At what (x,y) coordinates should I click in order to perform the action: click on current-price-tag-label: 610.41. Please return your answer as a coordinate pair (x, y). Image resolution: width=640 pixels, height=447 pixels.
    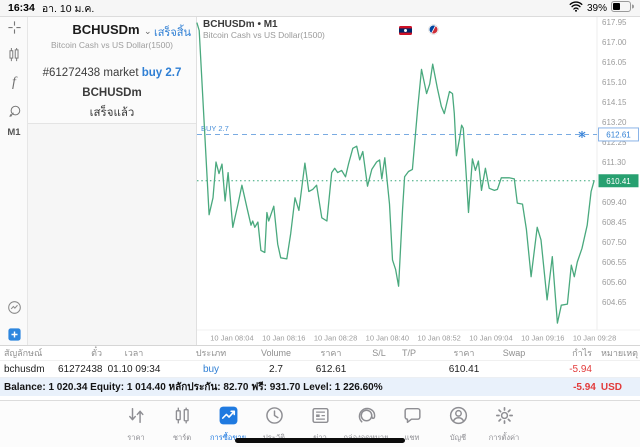
    Looking at the image, I should click on (618, 181).